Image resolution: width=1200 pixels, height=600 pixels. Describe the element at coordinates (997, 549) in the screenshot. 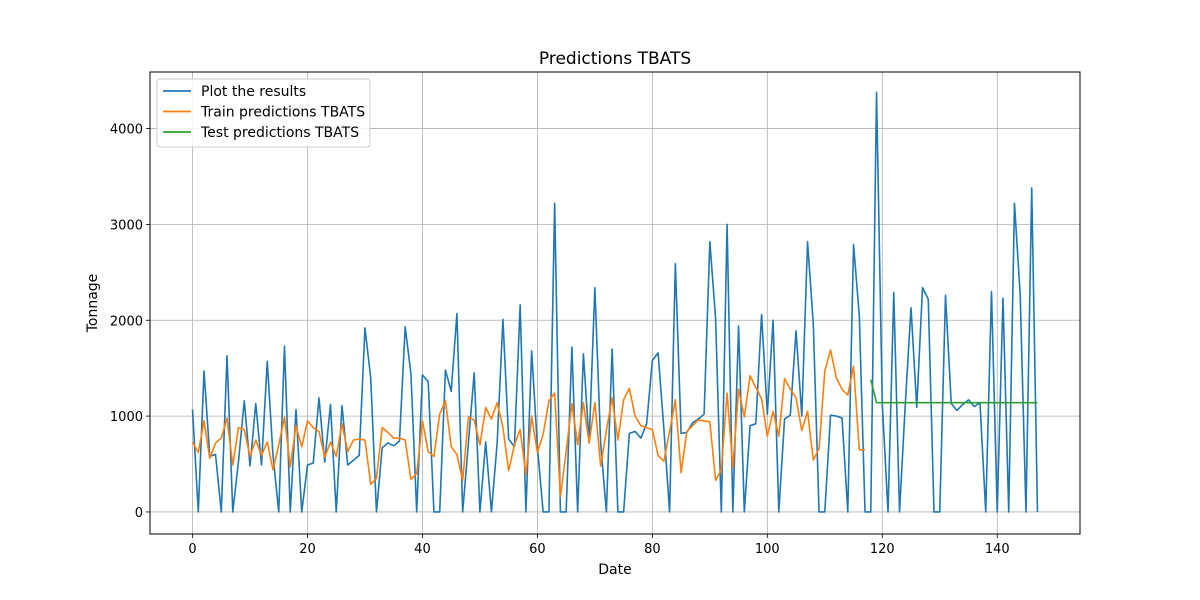

I see `x-tick-label: 140` at that location.